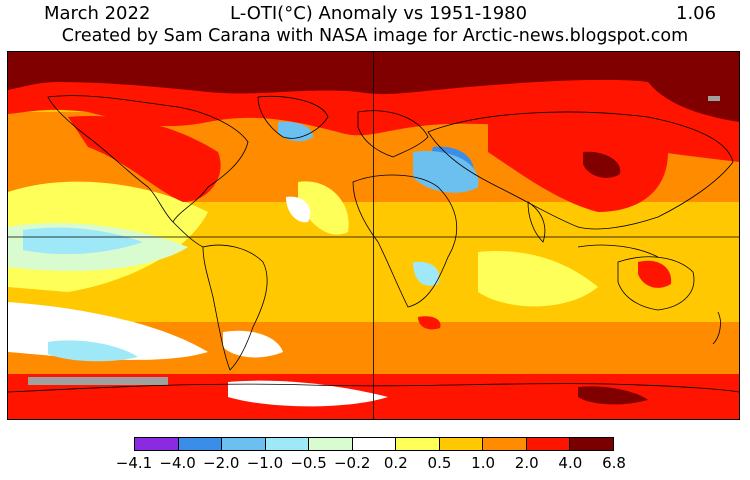 The image size is (750, 480). I want to click on colorbar-tick-label: 0.5, so click(439, 463).